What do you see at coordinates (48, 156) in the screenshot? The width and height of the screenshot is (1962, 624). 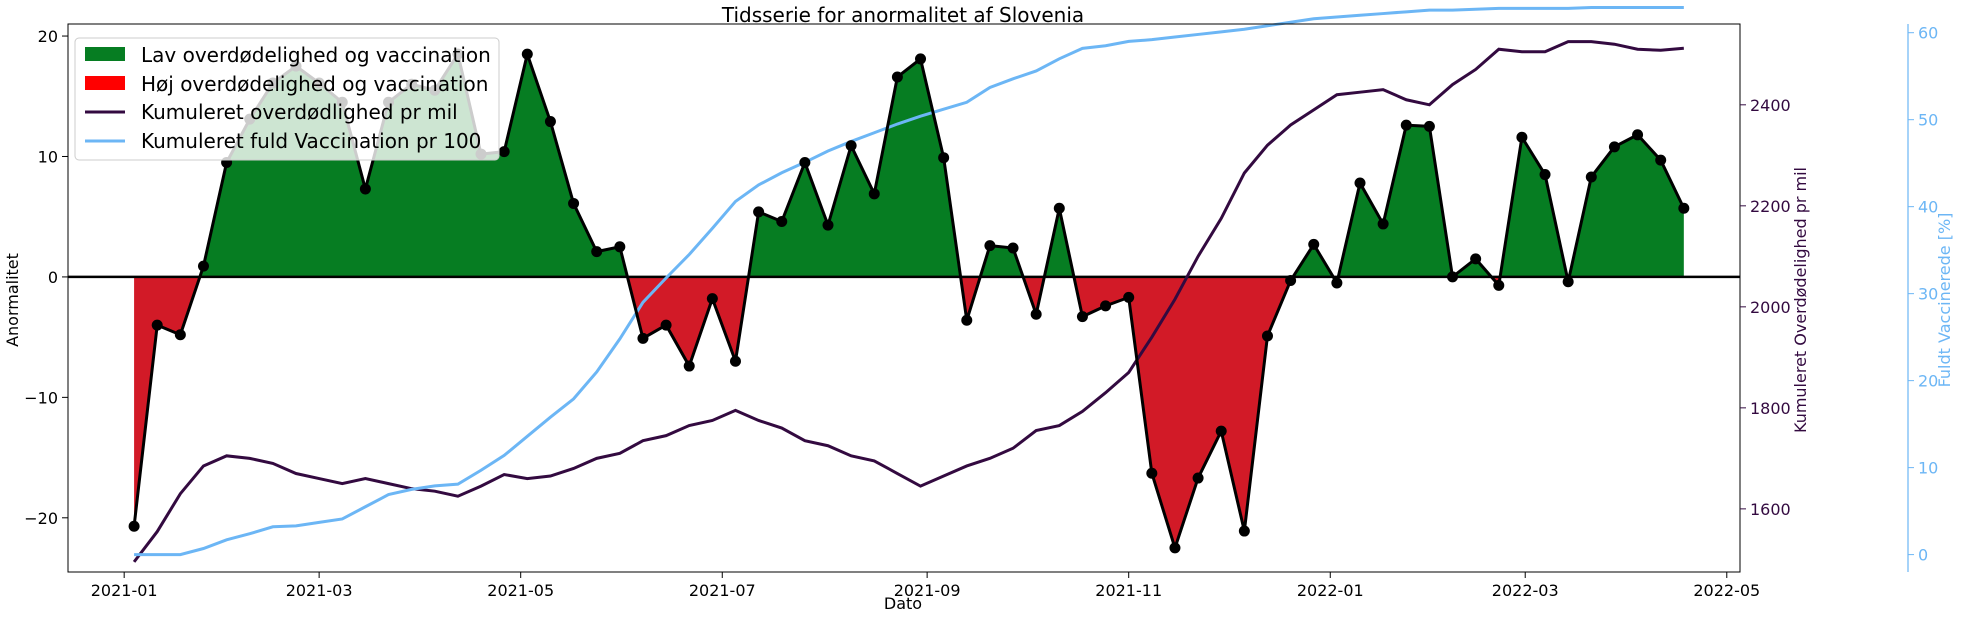 I see `y-tick-label: 10` at bounding box center [48, 156].